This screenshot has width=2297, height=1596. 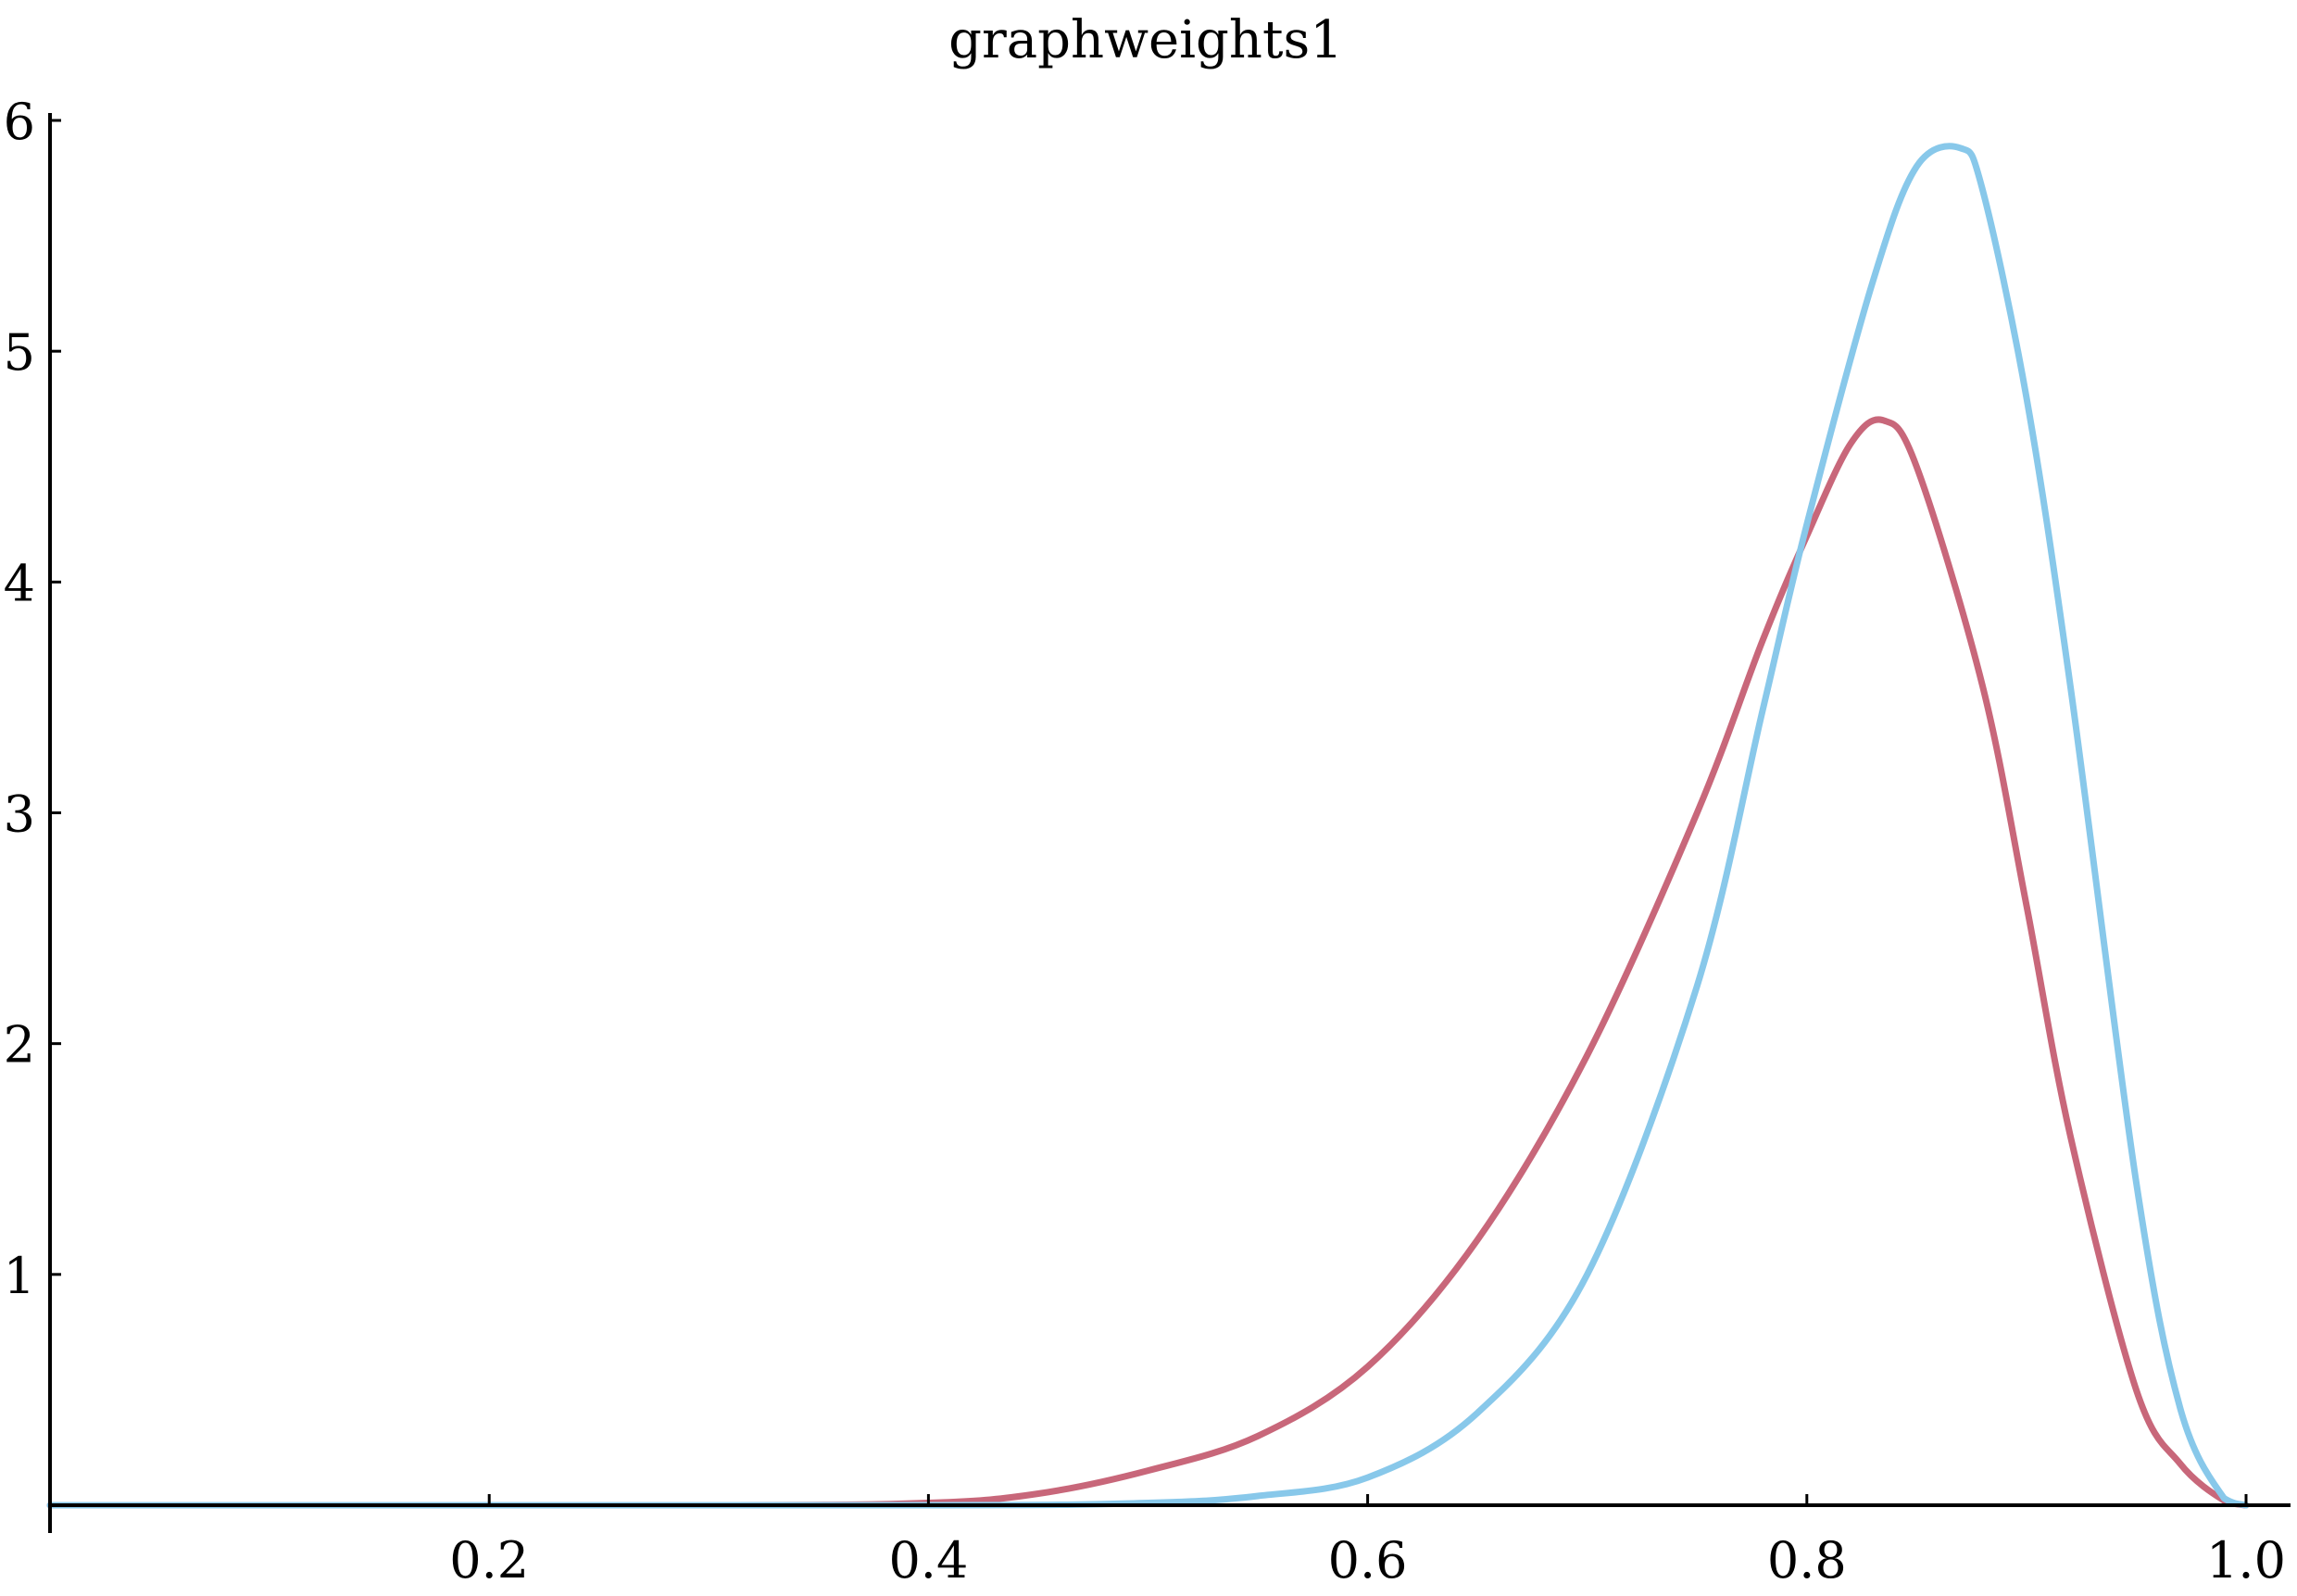 I want to click on x-tick-label: 0.6, so click(x=1368, y=1560).